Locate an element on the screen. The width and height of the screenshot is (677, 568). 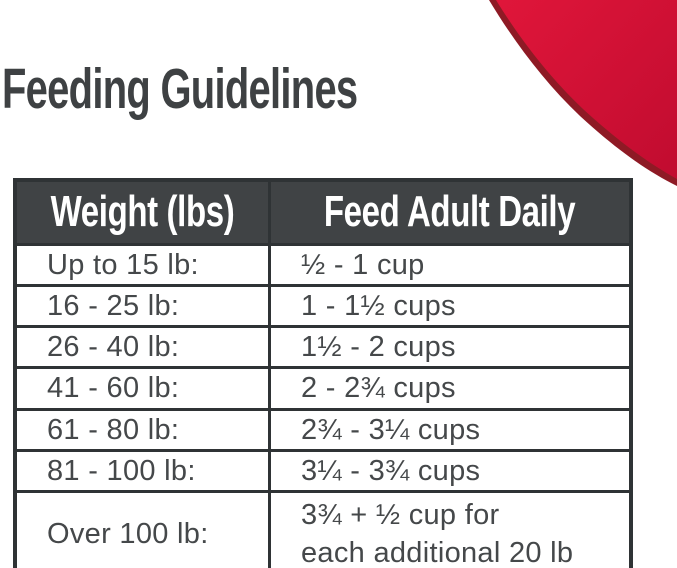
column-header-feed: Feed Adult Daily is located at coordinates (450, 212).